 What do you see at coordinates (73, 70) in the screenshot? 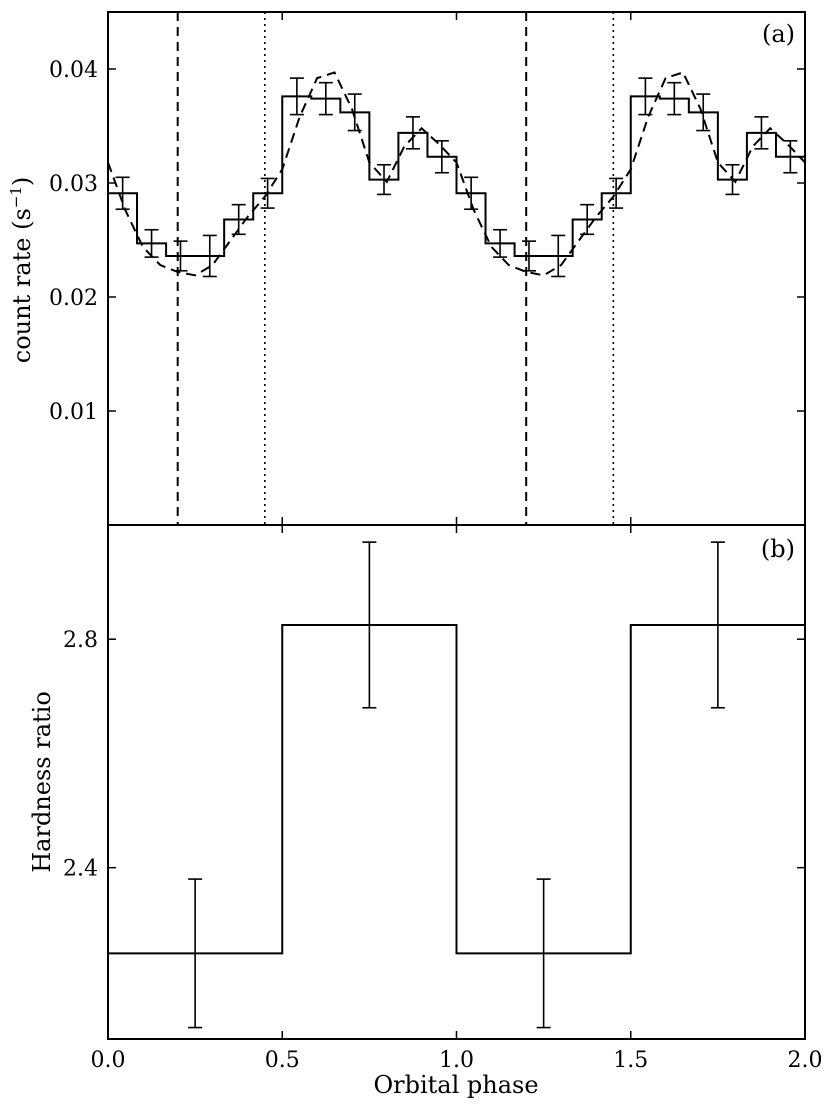
I see `y-tick-label: 0.04` at bounding box center [73, 70].